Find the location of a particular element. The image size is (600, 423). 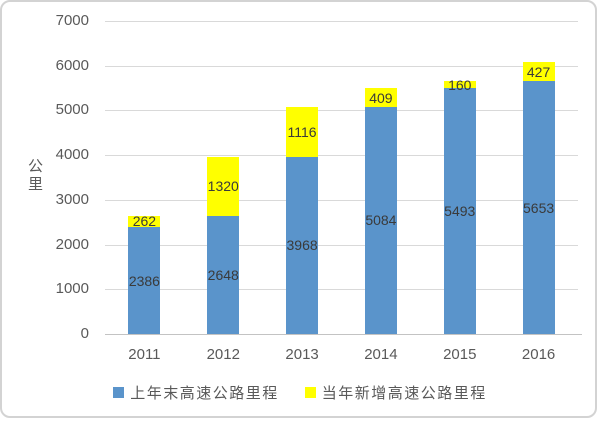

bar-value-label: 3968 is located at coordinates (302, 245).